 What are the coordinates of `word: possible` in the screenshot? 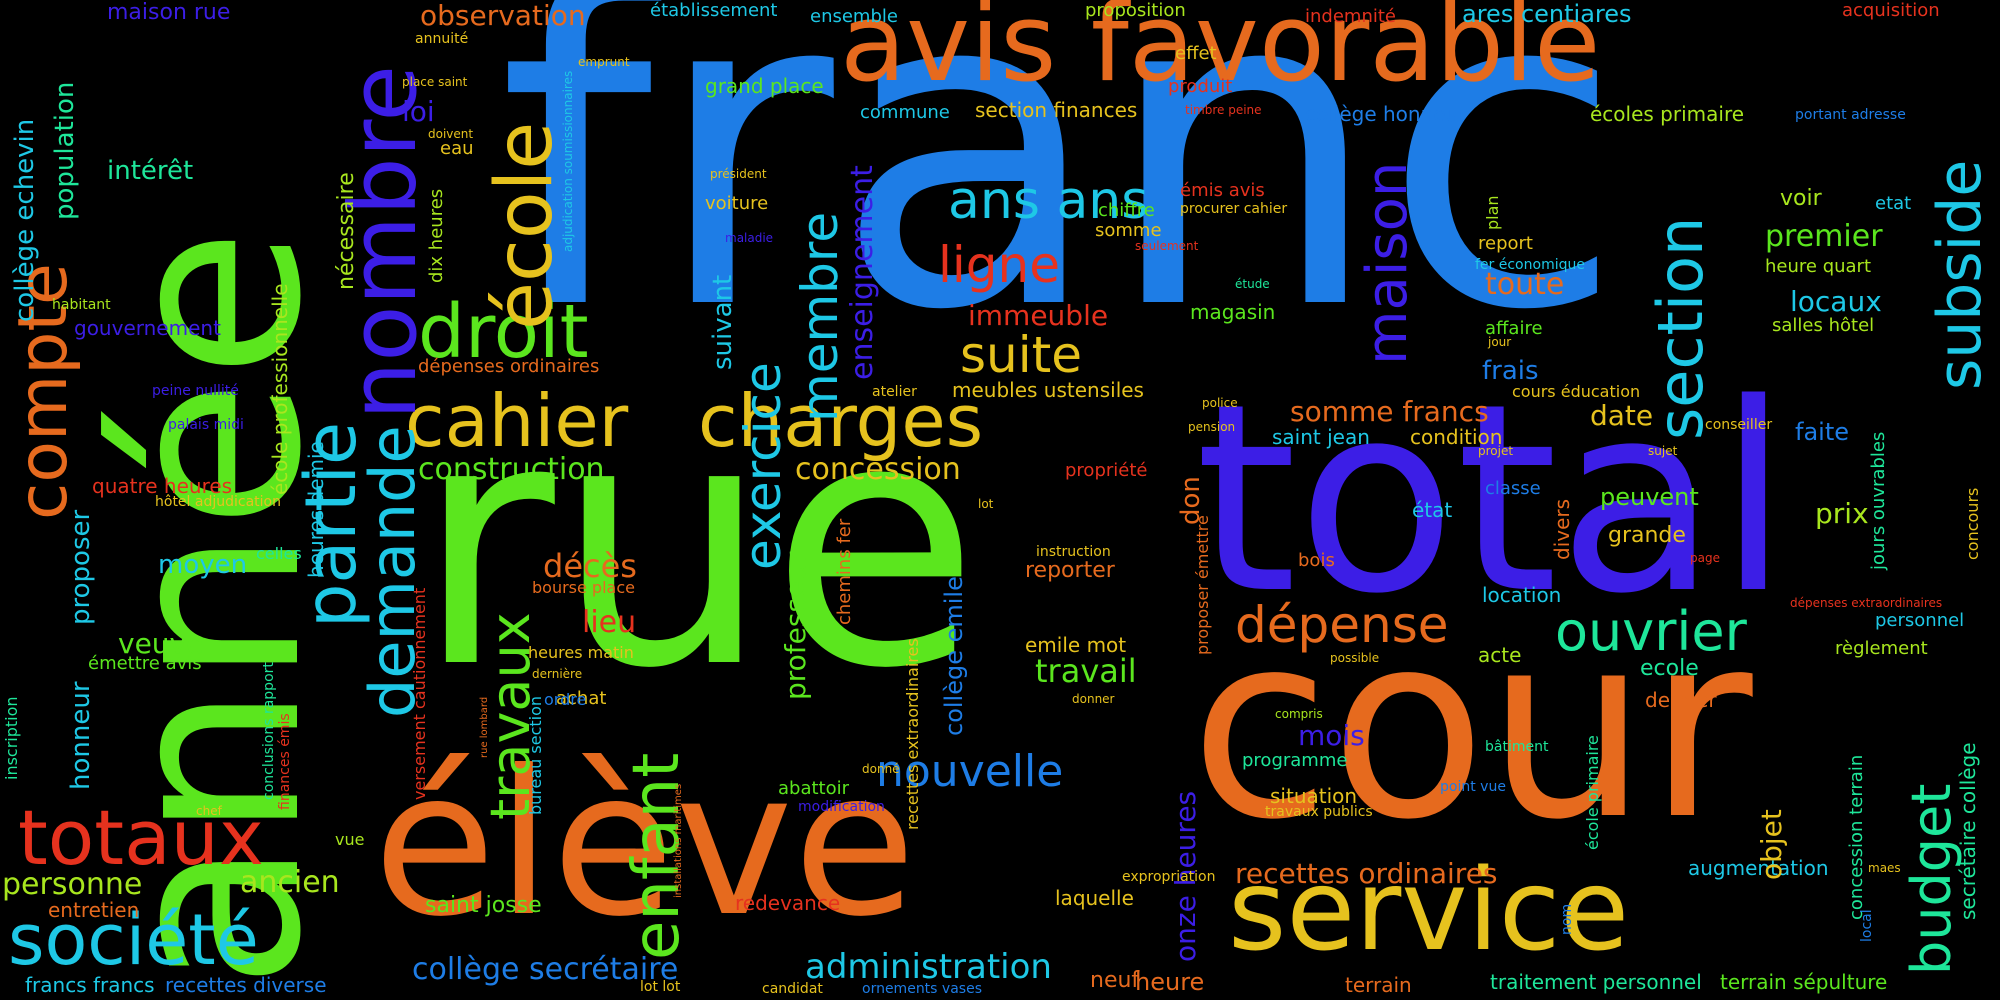 It's located at (1355, 658).